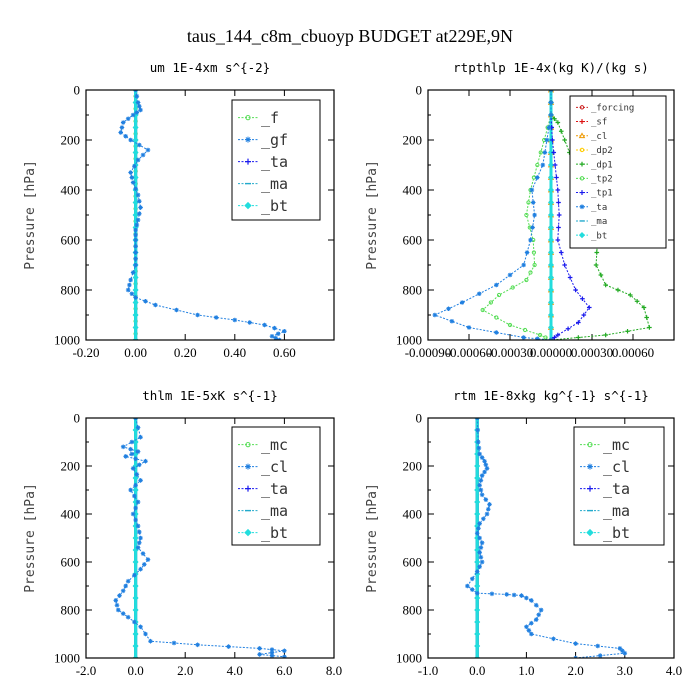 The height and width of the screenshot is (700, 700). Describe the element at coordinates (274, 184) in the screenshot. I see `legend-label: _ma` at that location.